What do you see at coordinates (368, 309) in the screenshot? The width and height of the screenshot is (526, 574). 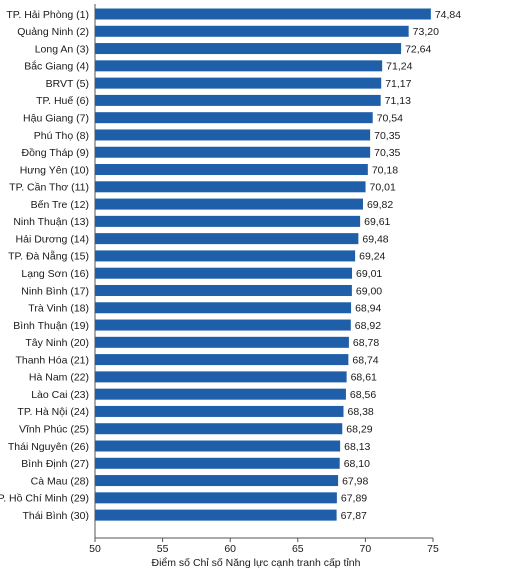 I see `value-label: 68,94` at bounding box center [368, 309].